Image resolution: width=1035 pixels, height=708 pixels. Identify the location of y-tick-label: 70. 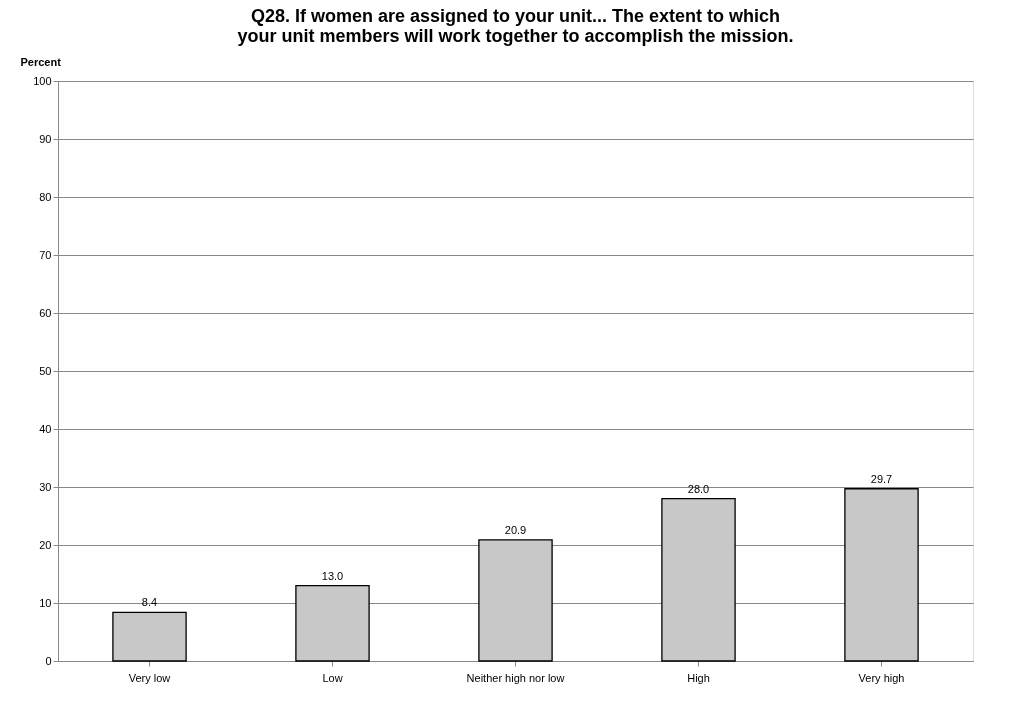
(45, 254).